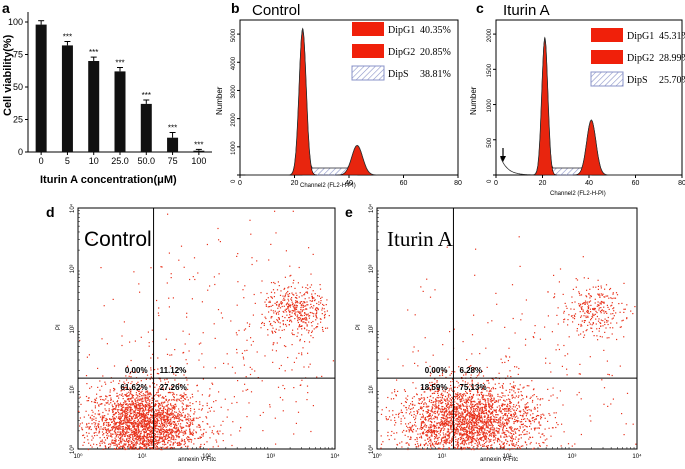 This screenshot has height=469, width=685. Describe the element at coordinates (197, 460) in the screenshot. I see `d-x-label: annexin V-Fitc` at that location.